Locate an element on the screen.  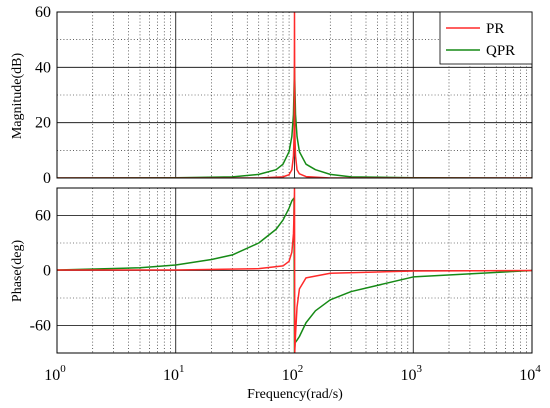
legend-label-pr: PR is located at coordinates (495, 29).